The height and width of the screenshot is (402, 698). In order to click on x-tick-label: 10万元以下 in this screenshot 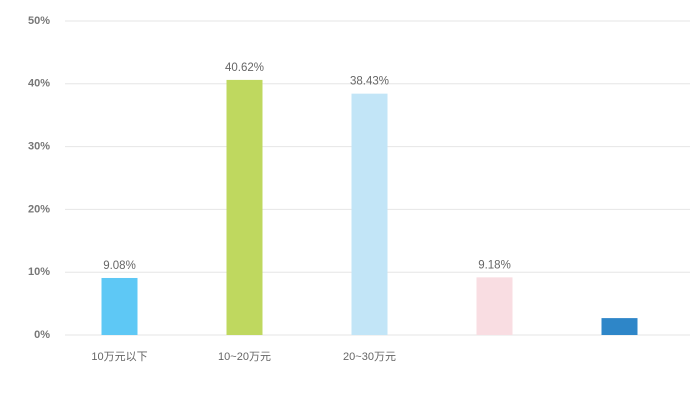, I will do `click(119, 357)`.